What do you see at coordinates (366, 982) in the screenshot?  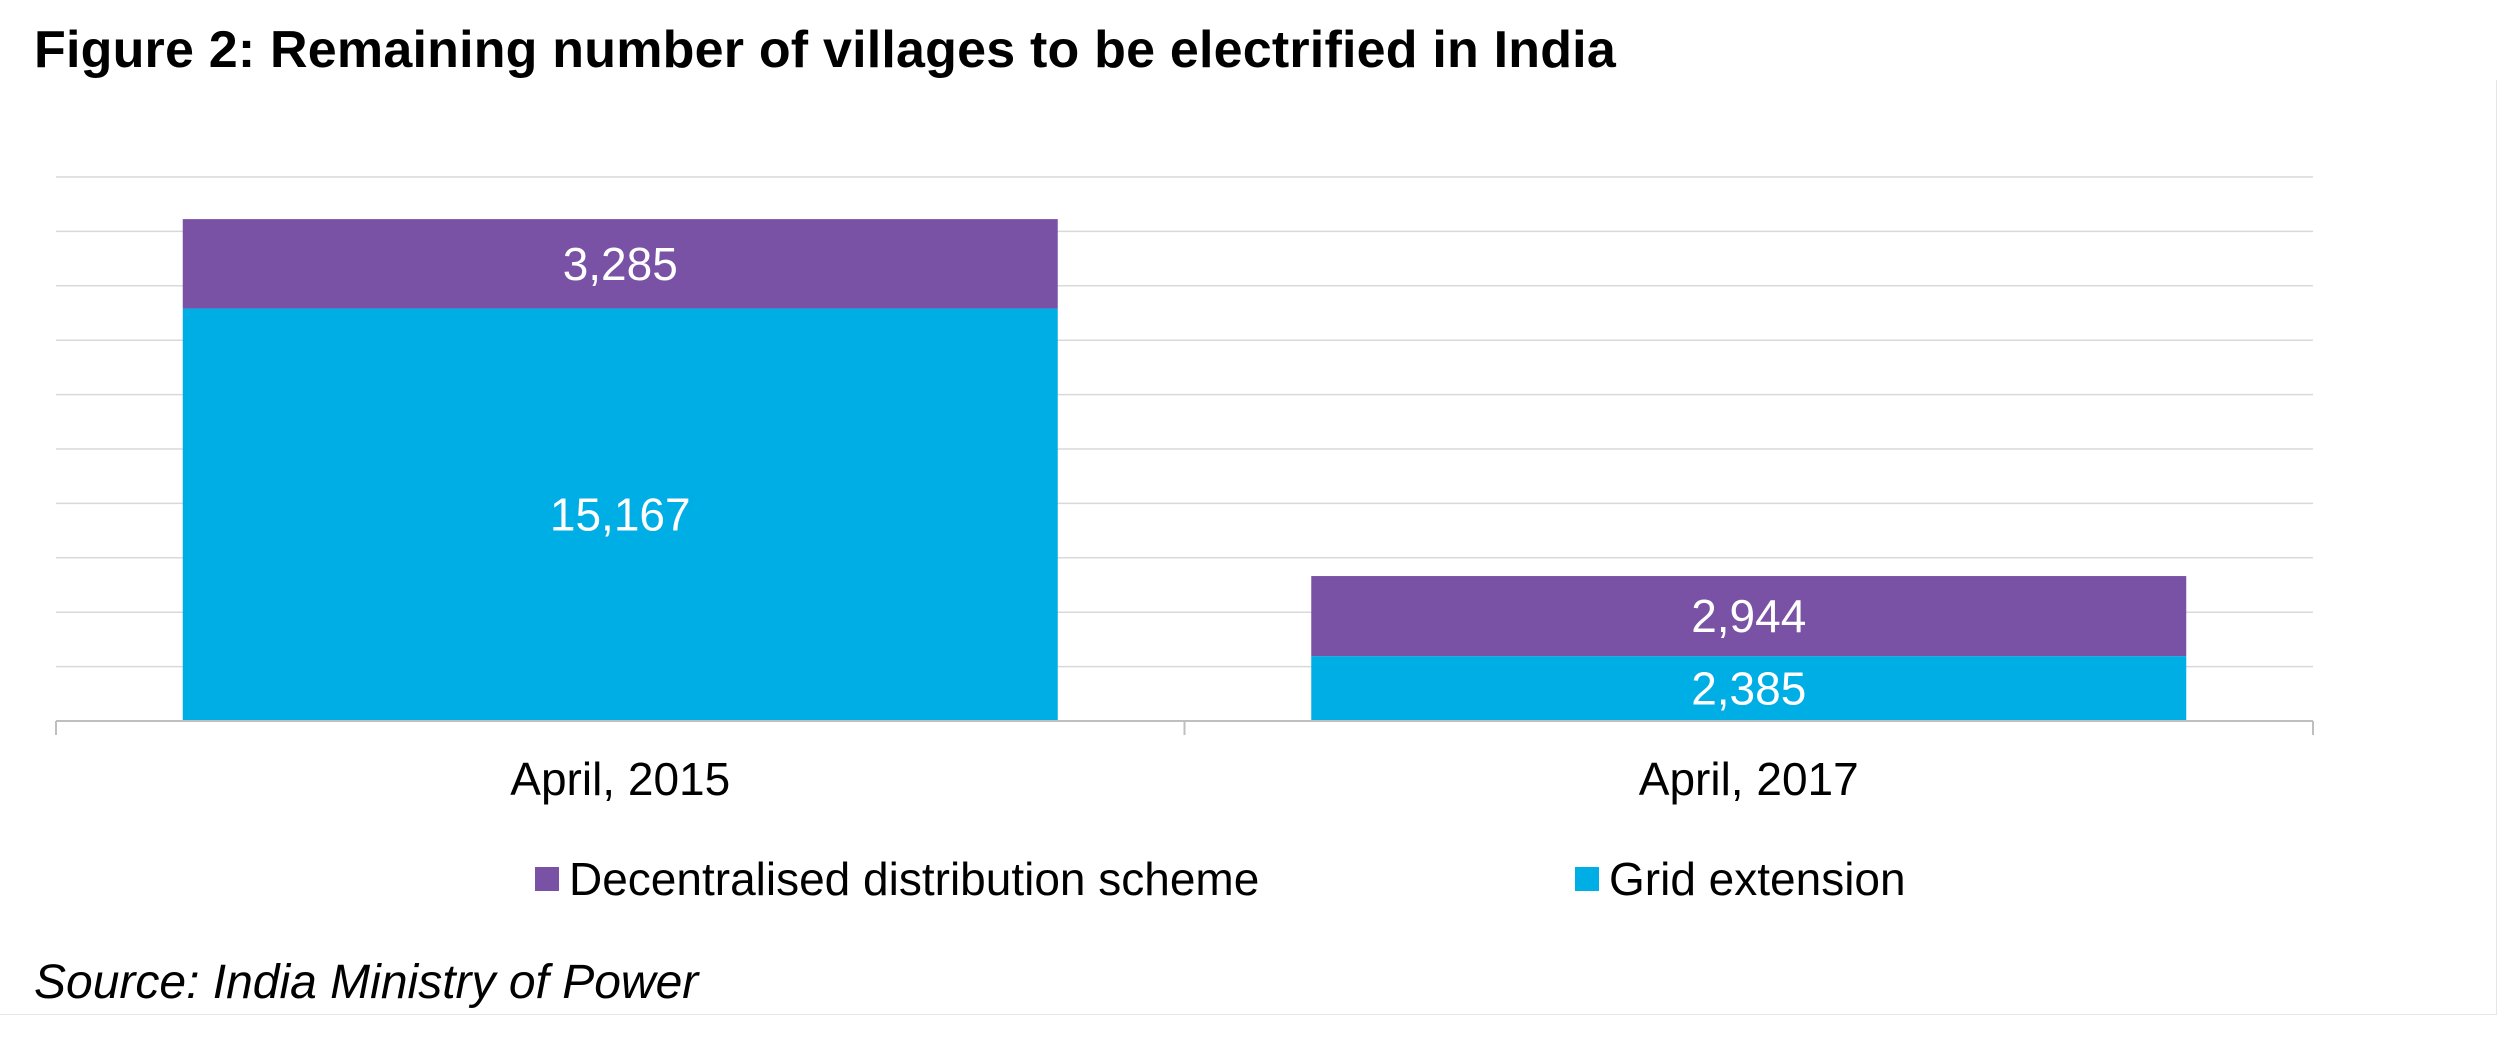 I see `source-note: Source: India Ministry of Power` at bounding box center [366, 982].